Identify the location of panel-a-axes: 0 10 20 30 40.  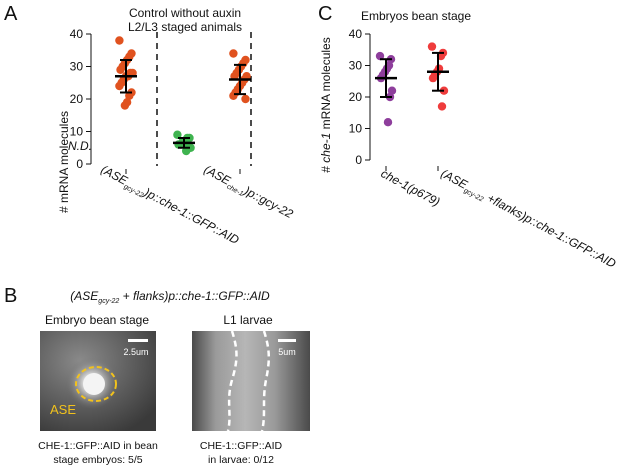
(161, 100).